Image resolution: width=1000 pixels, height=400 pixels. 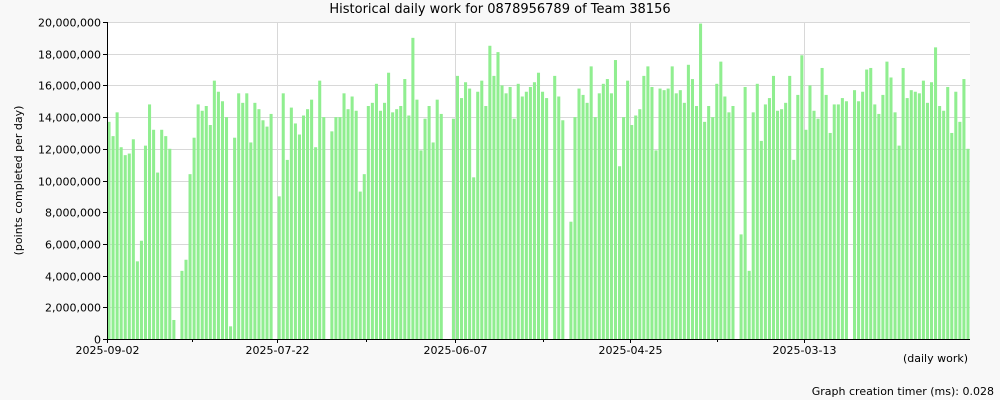 What do you see at coordinates (69, 150) in the screenshot?
I see `y-tick-label: 12,000,000` at bounding box center [69, 150].